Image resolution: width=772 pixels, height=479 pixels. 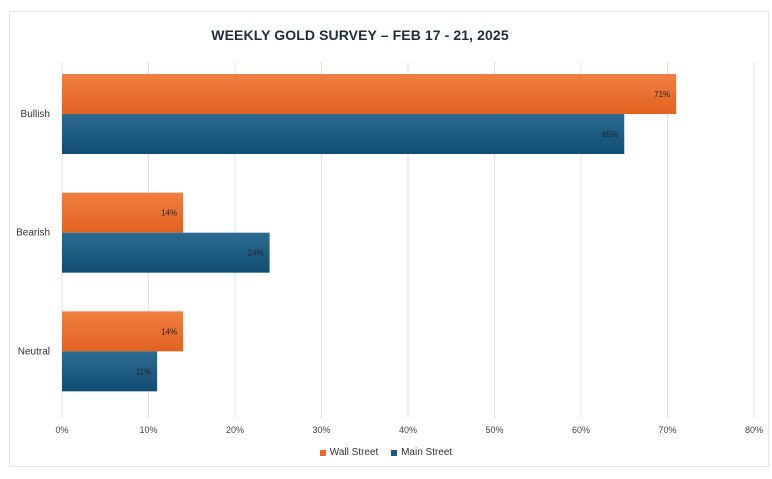 I want to click on legend-item-main-street: Main Street, so click(x=421, y=452).